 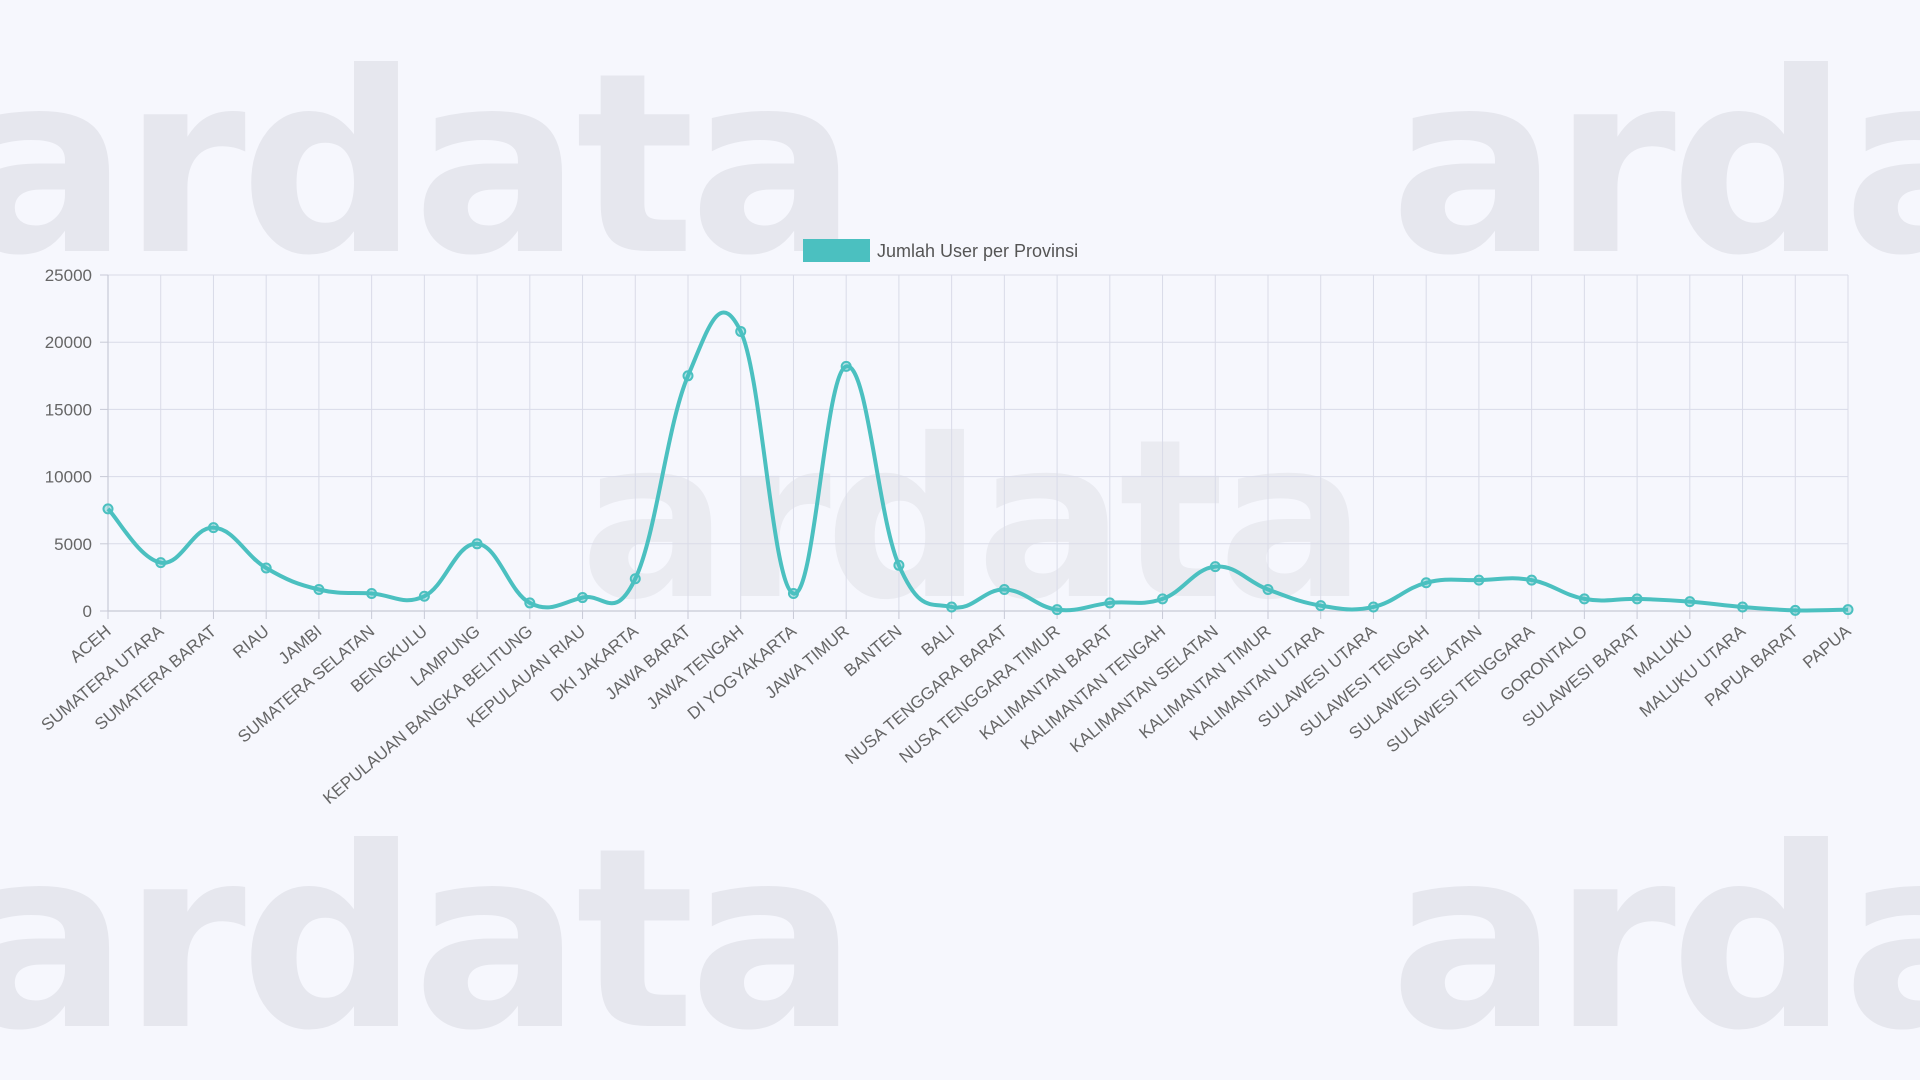 I want to click on x-tick-label: BANTEN, so click(x=872, y=651).